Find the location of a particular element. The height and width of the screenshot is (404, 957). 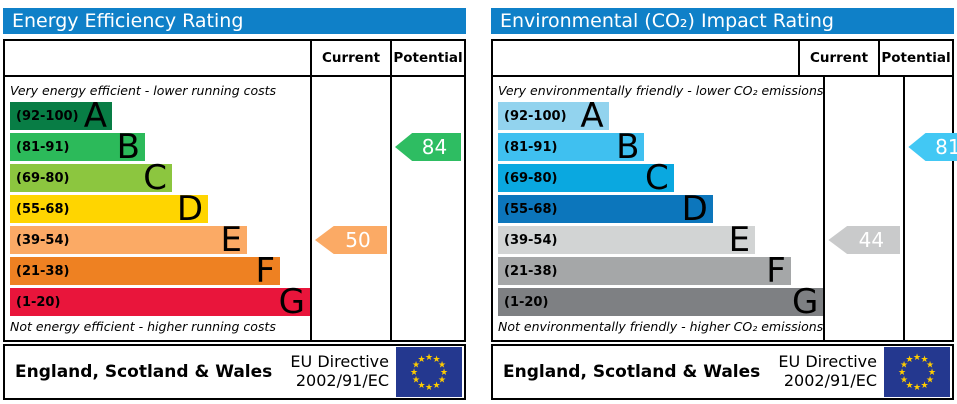

band-letter: D is located at coordinates (189, 208).